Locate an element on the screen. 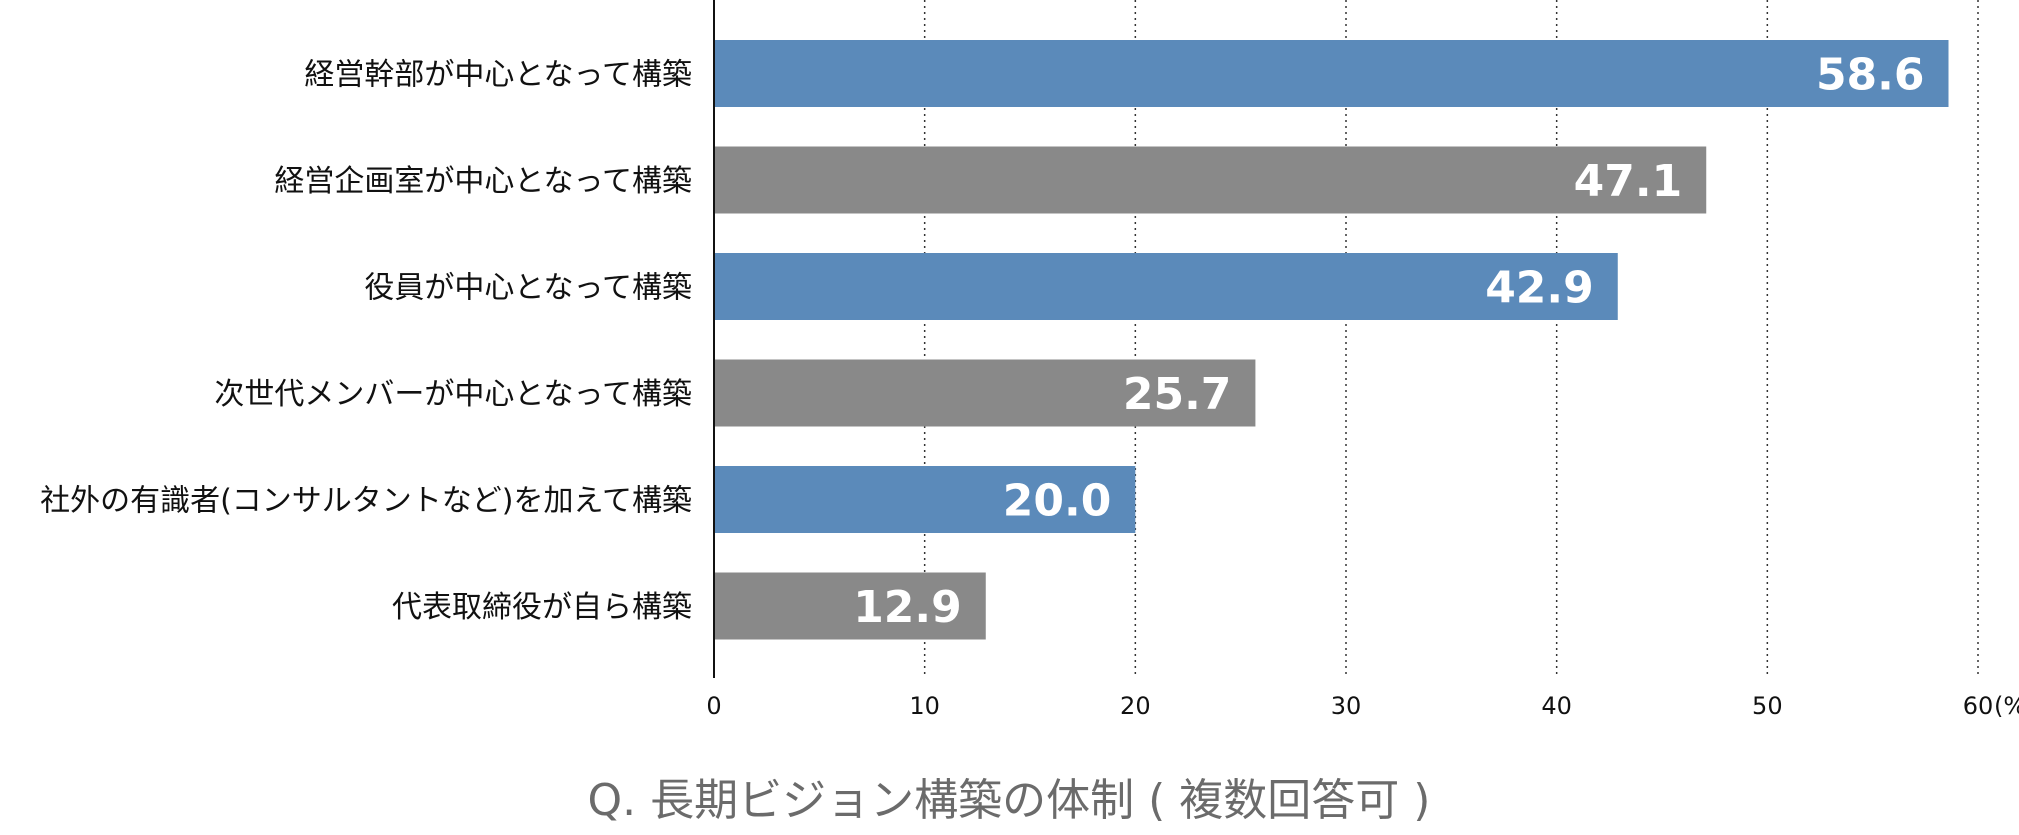 This screenshot has height=835, width=2019. x-tick-0: 0 is located at coordinates (713, 706).